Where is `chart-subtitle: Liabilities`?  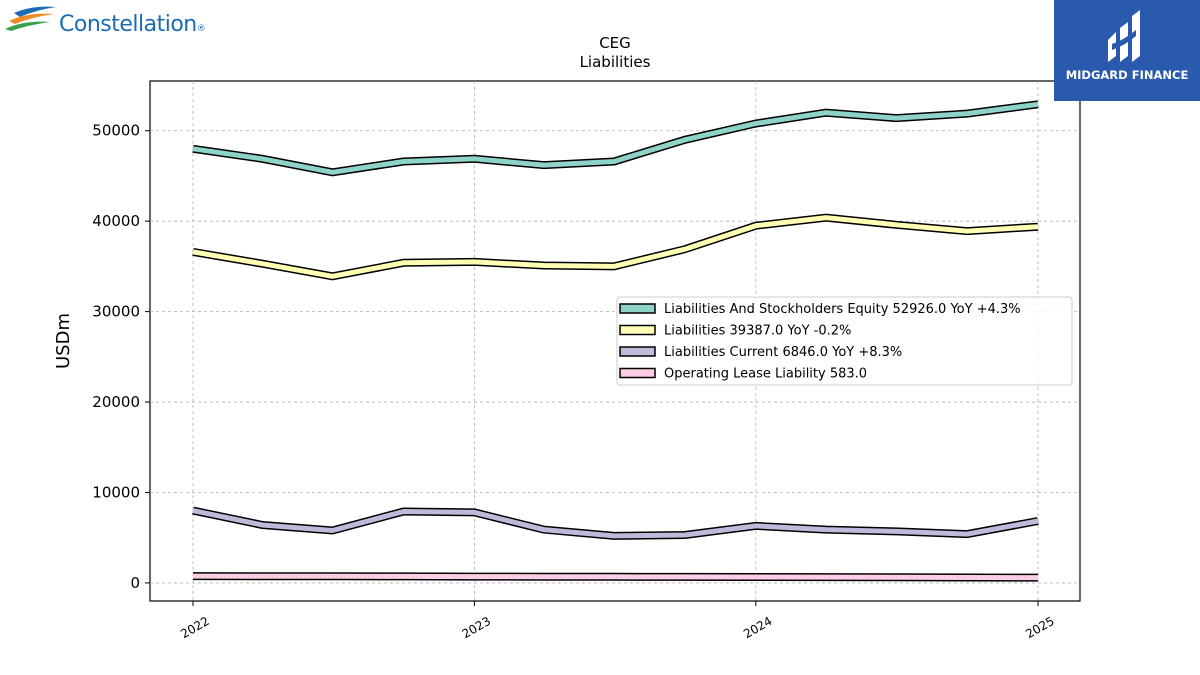
chart-subtitle: Liabilities is located at coordinates (615, 62).